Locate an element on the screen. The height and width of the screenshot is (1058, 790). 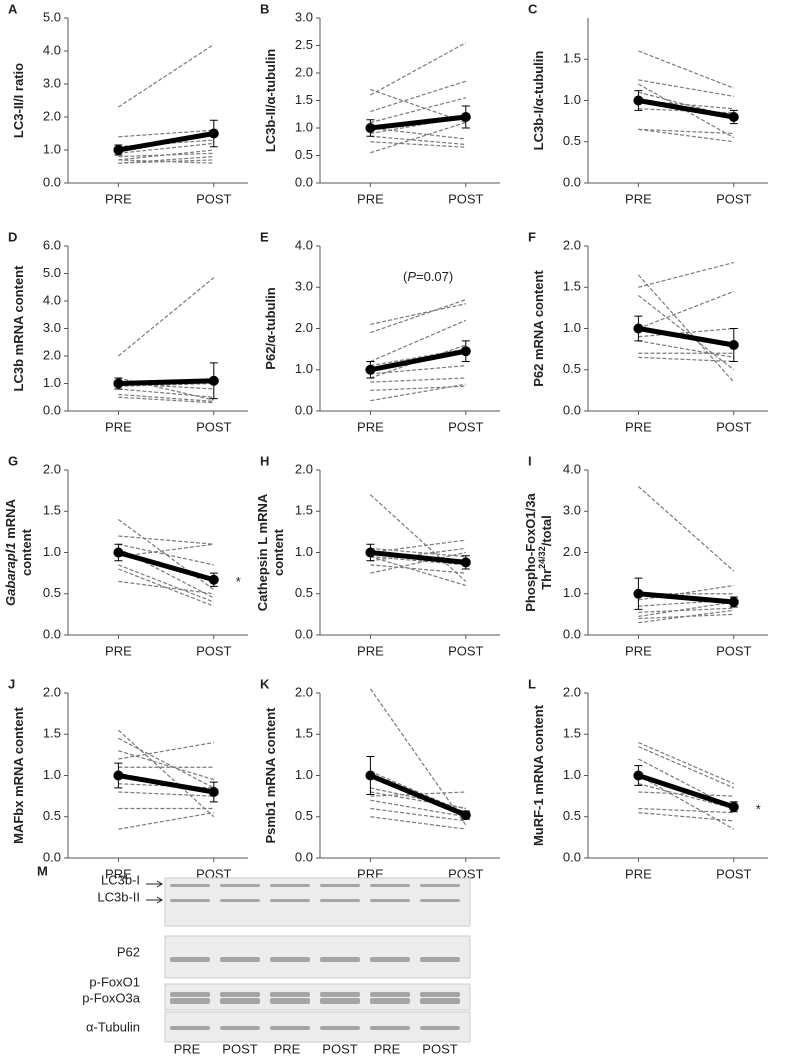
text-segment: MAFbx mRNA content is located at coordinates (18, 774).